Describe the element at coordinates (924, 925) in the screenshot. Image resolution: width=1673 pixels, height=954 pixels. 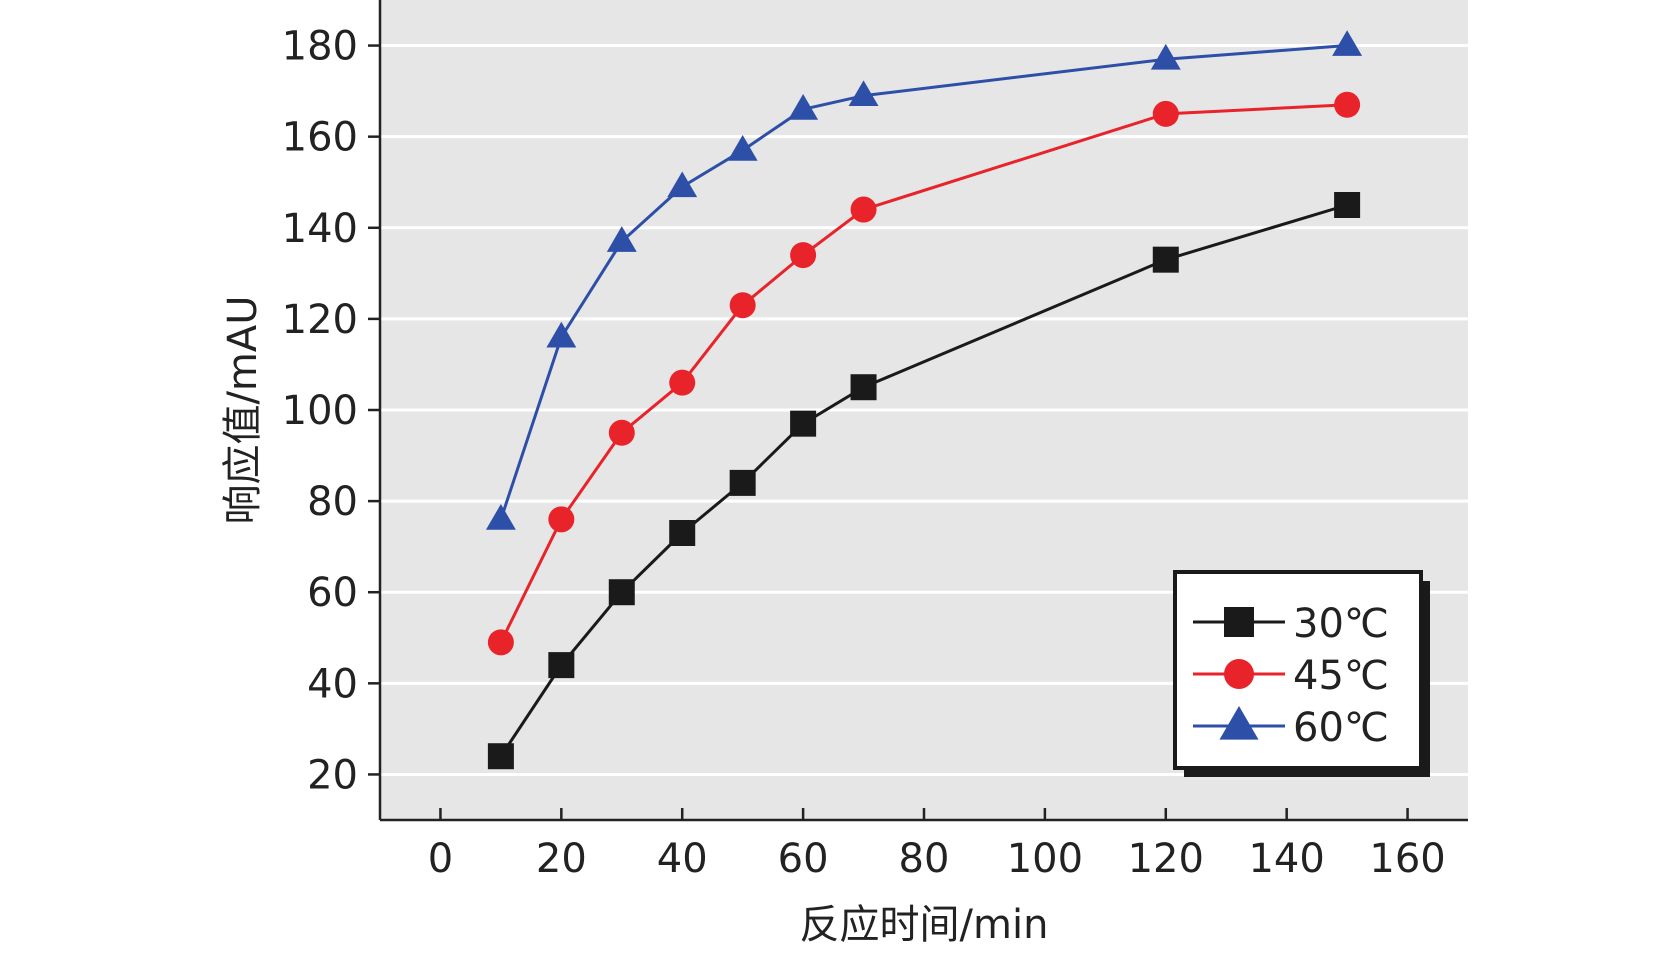
I see `x-axis-label: 反应时间/min` at that location.